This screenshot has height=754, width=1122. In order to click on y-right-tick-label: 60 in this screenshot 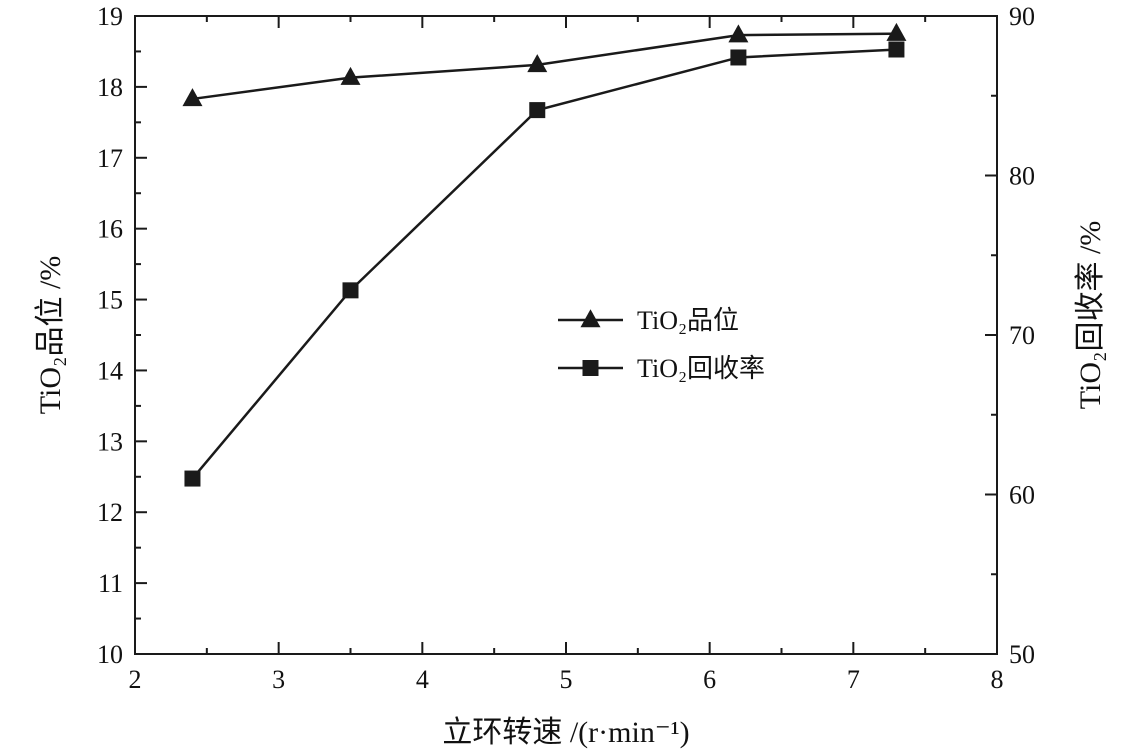, I will do `click(1022, 495)`.